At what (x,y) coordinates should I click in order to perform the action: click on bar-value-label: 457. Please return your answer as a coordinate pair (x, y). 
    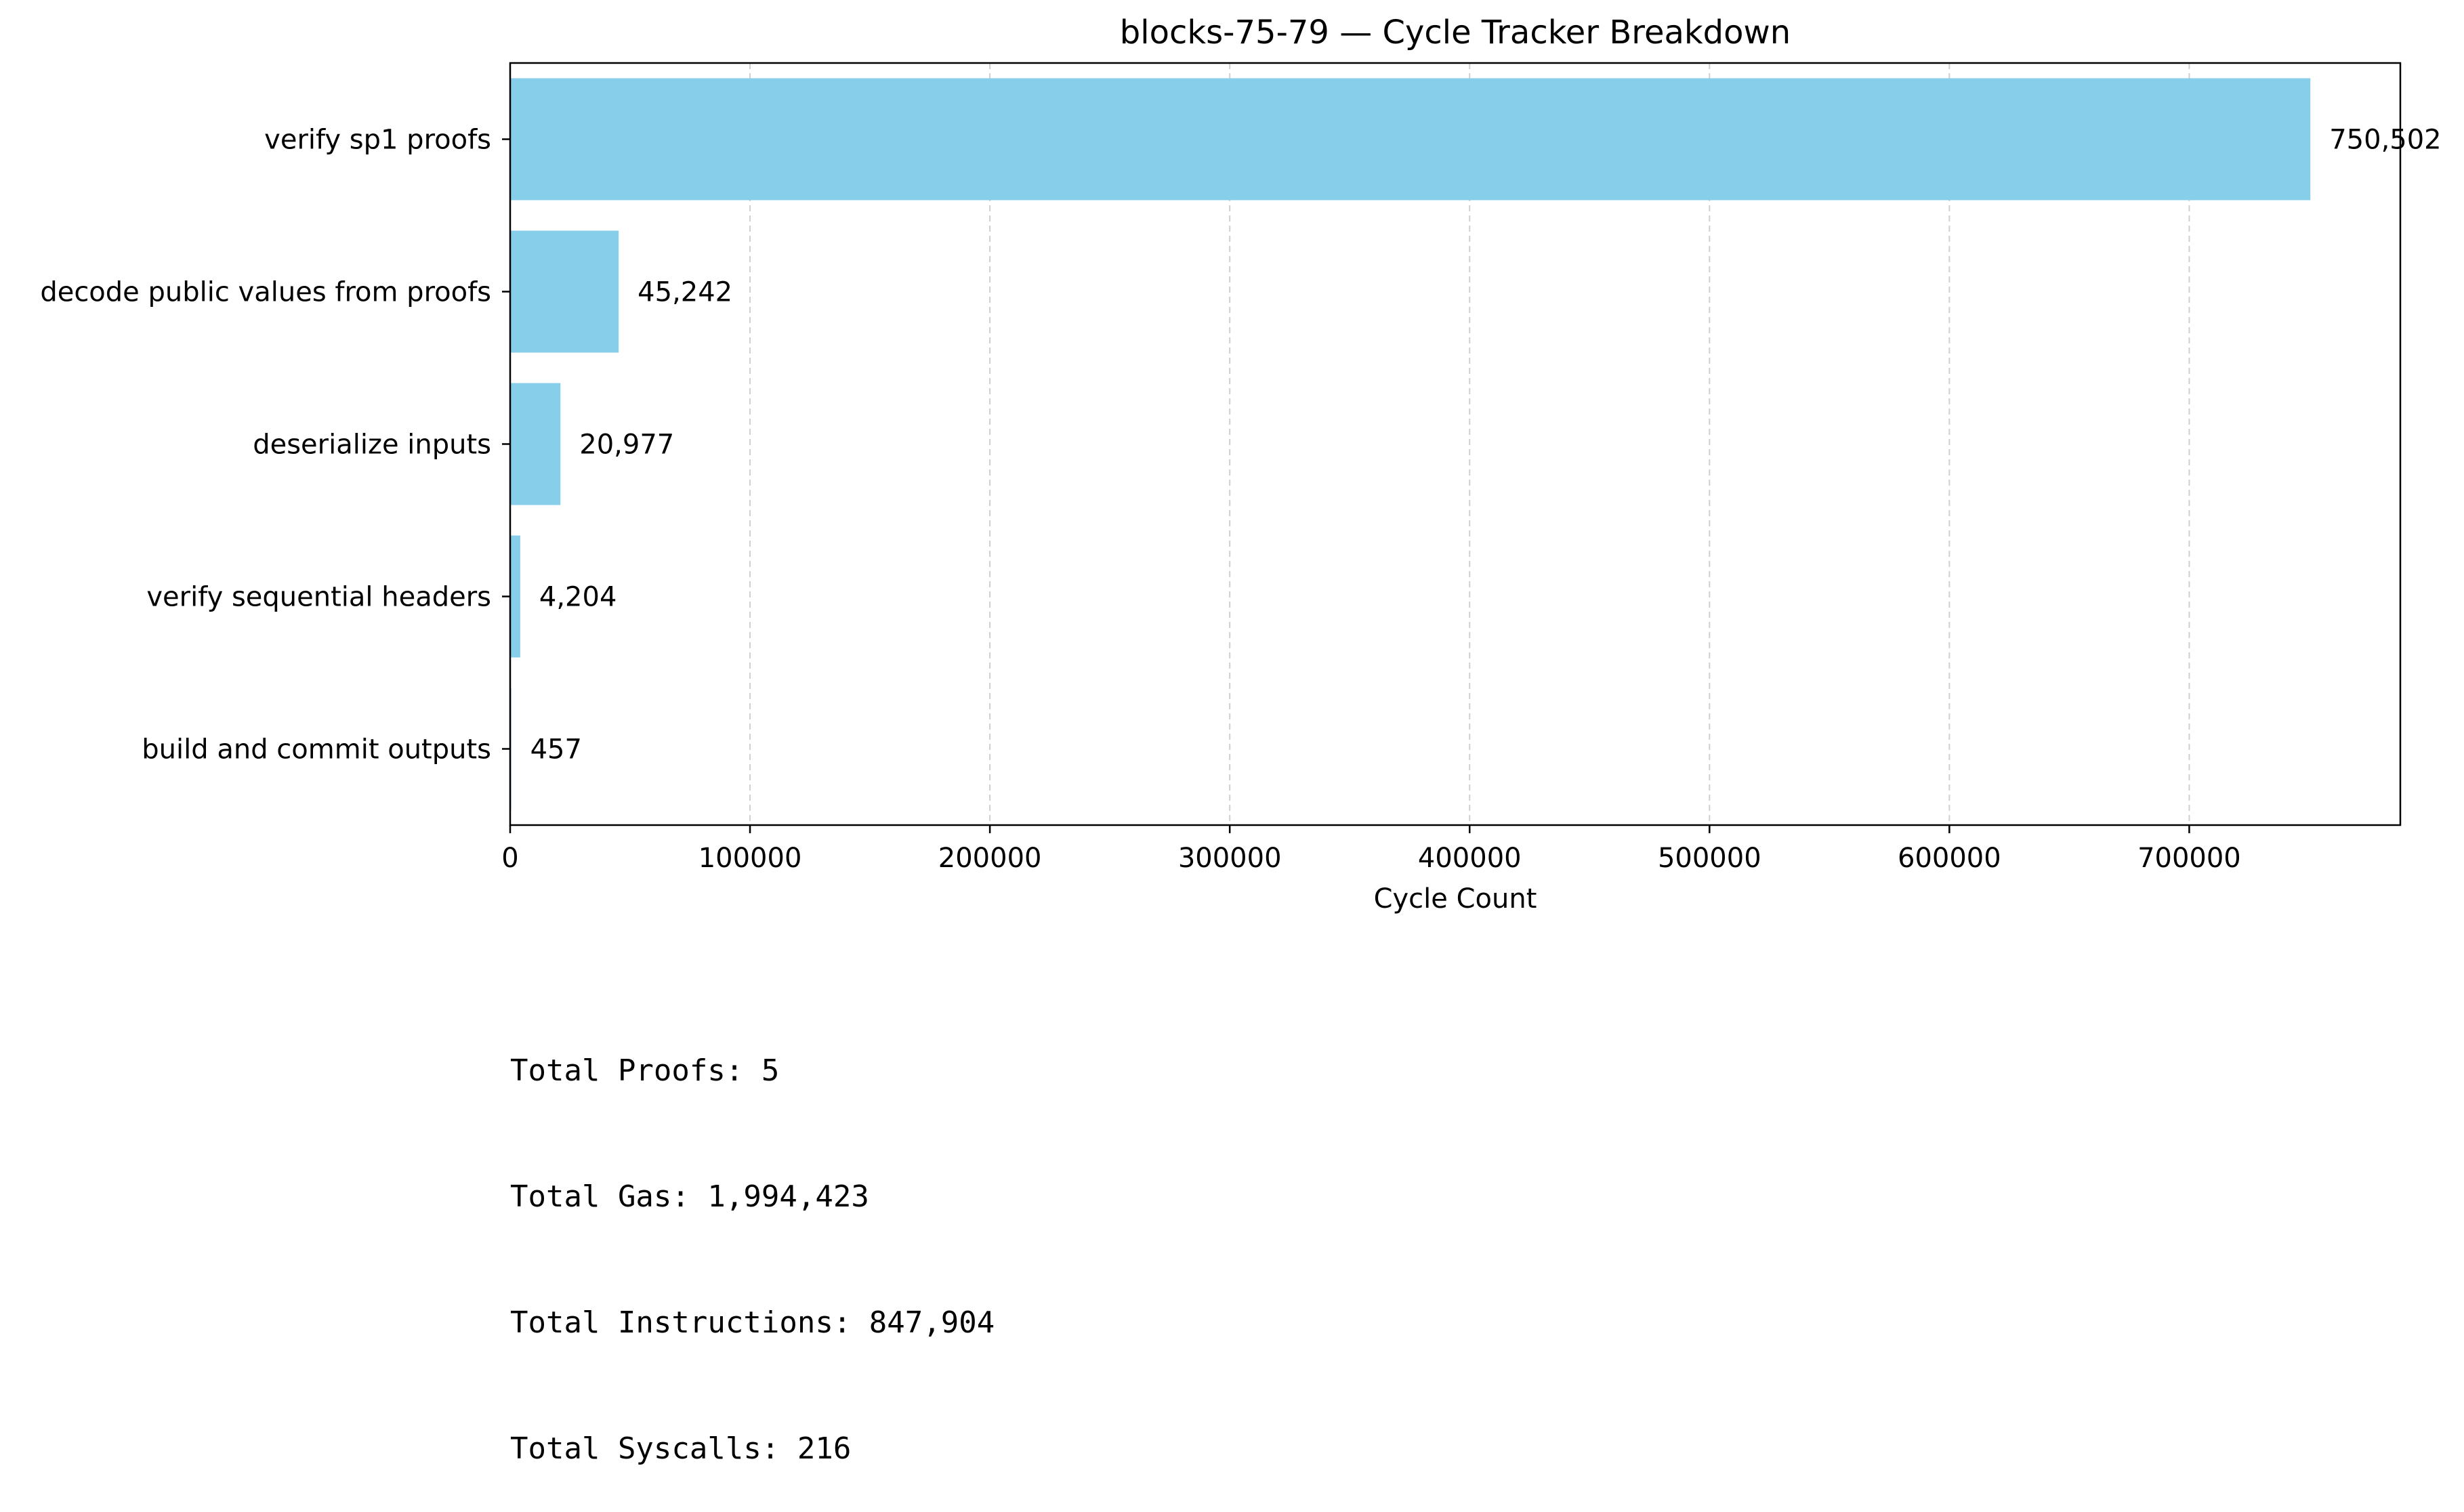
    Looking at the image, I should click on (556, 749).